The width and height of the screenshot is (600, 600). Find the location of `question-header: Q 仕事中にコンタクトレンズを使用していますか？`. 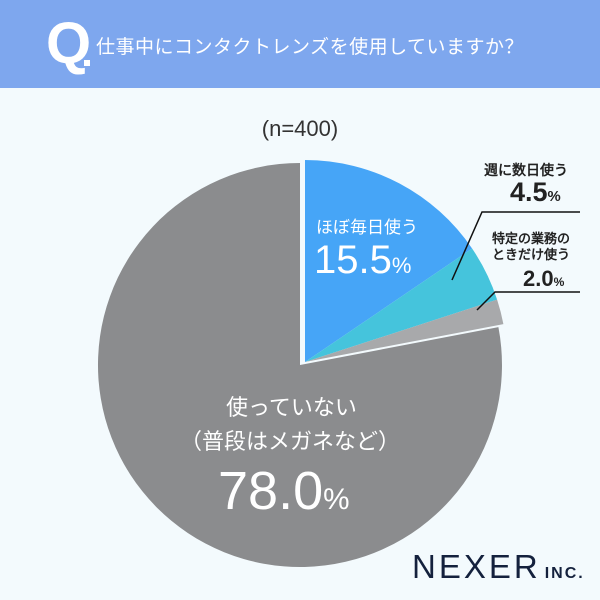

question-header: Q 仕事中にコンタクトレンズを使用していますか？ is located at coordinates (300, 44).